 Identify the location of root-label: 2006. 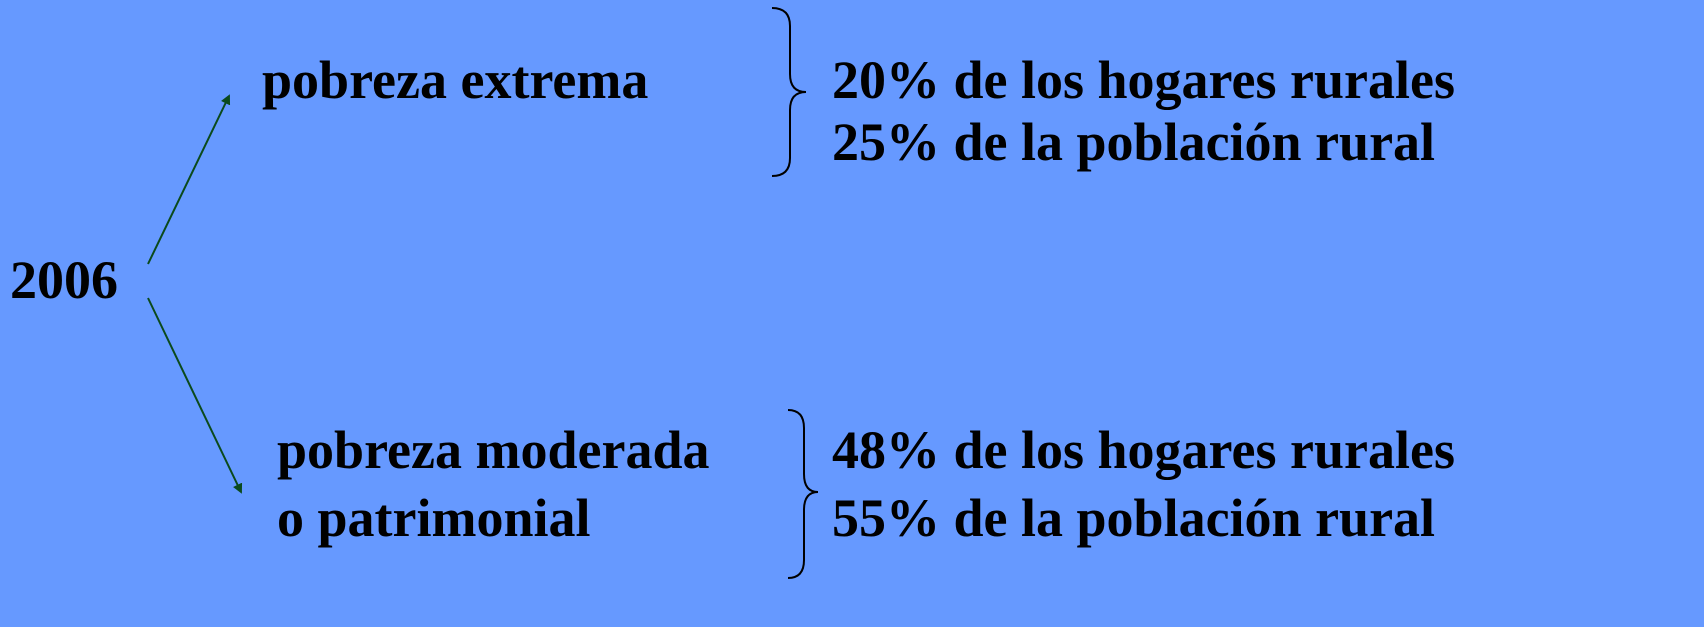
(64, 280).